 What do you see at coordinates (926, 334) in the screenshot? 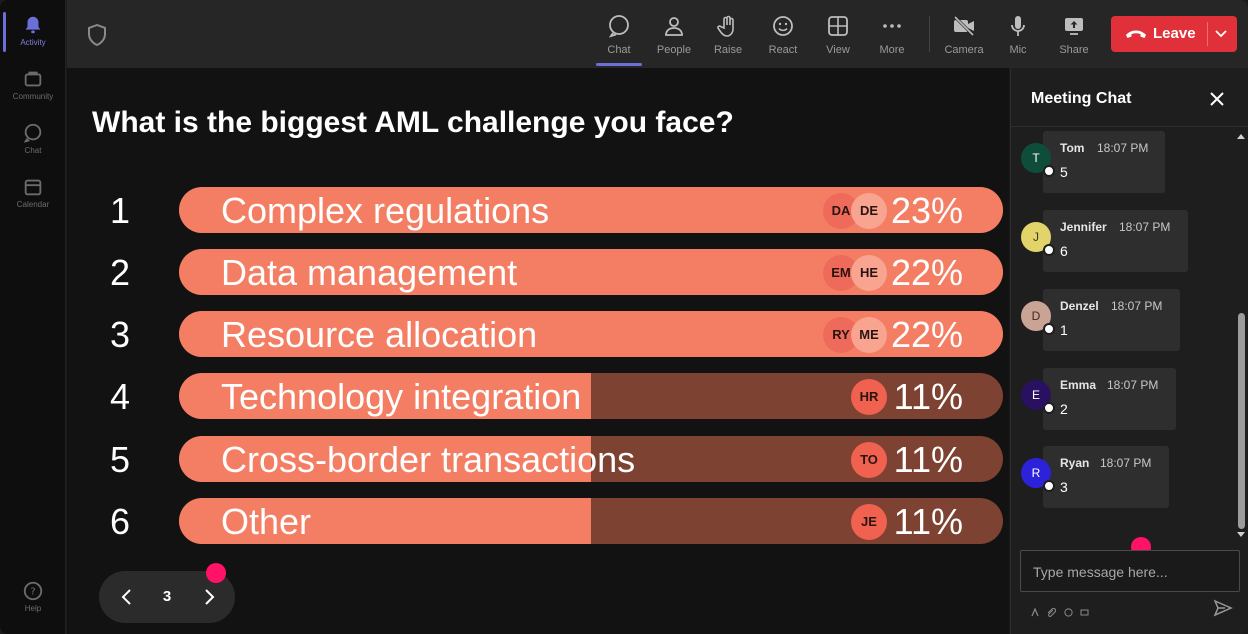
I see `poll-option-percent: 22%` at bounding box center [926, 334].